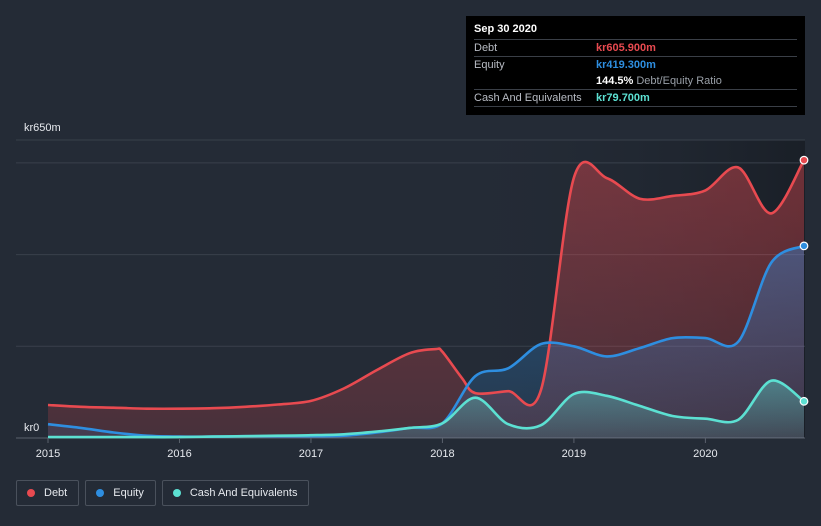  I want to click on legend-item-debt: Debt, so click(48, 493).